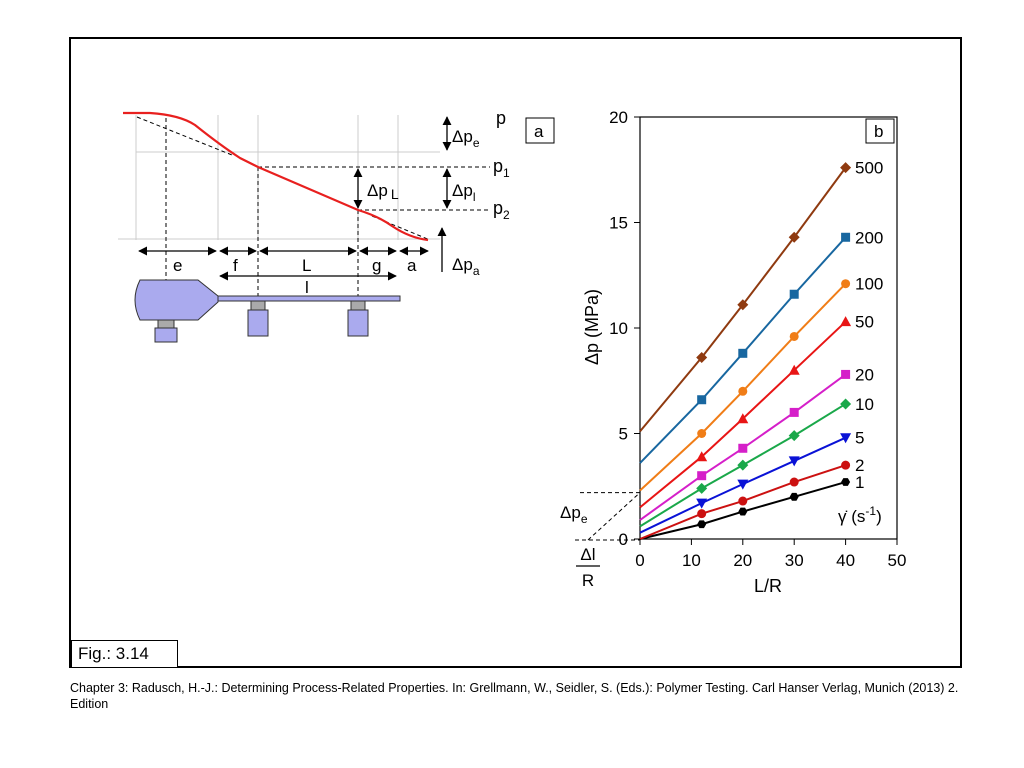 This screenshot has height=768, width=1024. Describe the element at coordinates (463, 192) in the screenshot. I see `label-delta-pl: Δpl` at that location.